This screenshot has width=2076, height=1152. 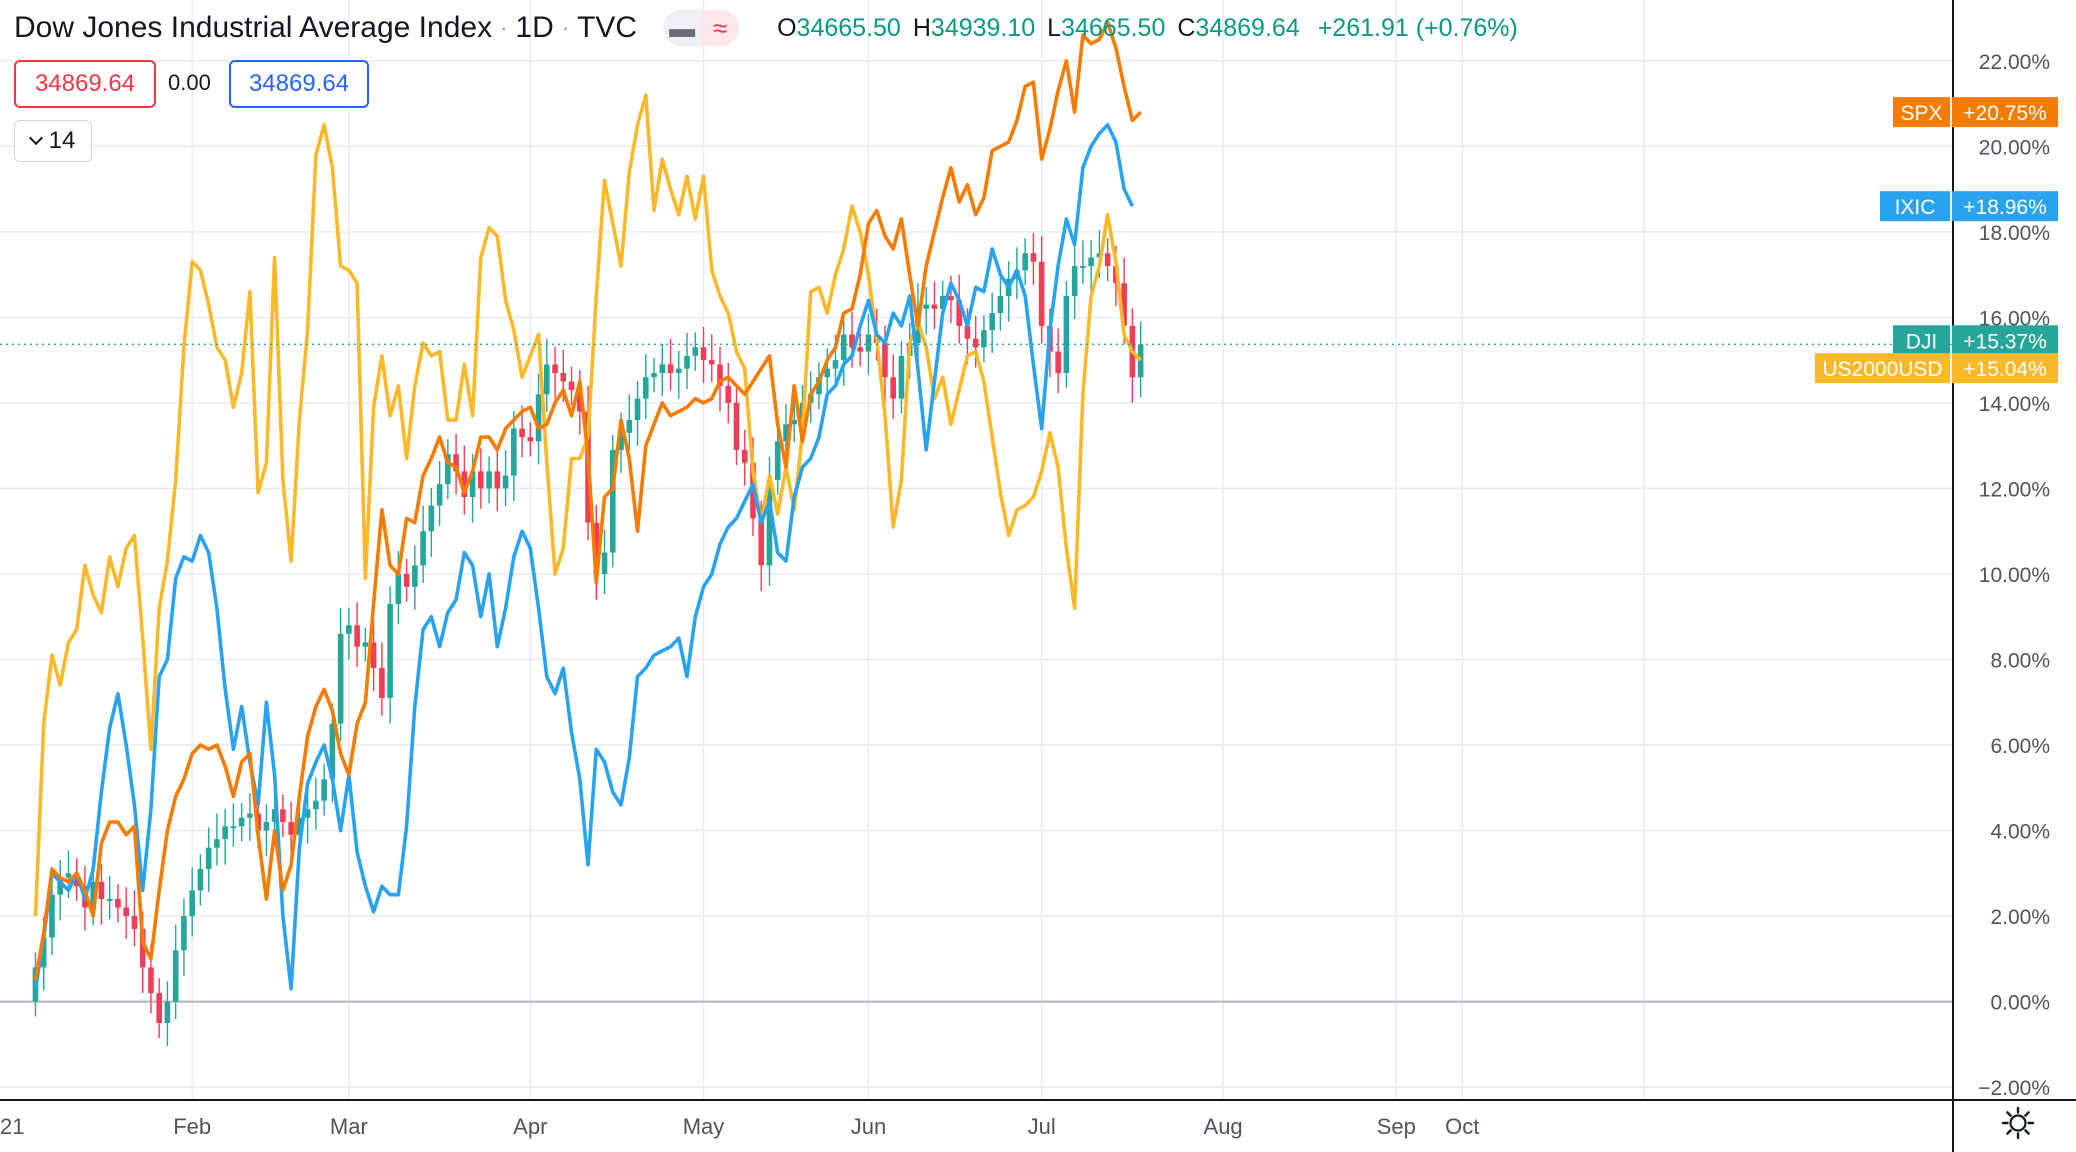 What do you see at coordinates (534, 27) in the screenshot?
I see `interval-label: 1D` at bounding box center [534, 27].